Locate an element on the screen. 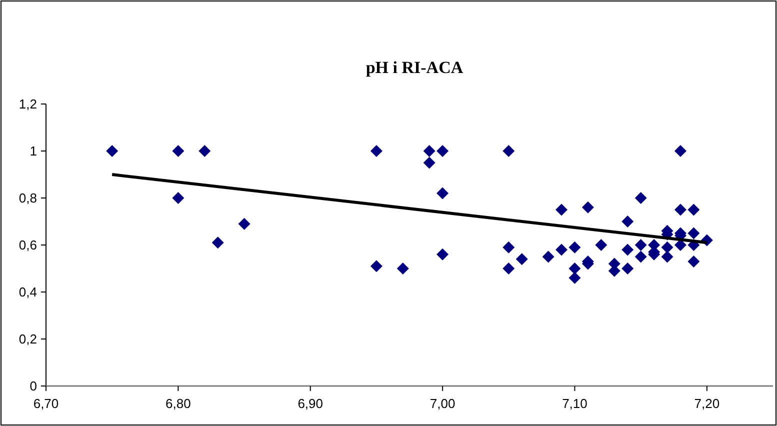  y-tick-label: 0,6 is located at coordinates (27, 245).